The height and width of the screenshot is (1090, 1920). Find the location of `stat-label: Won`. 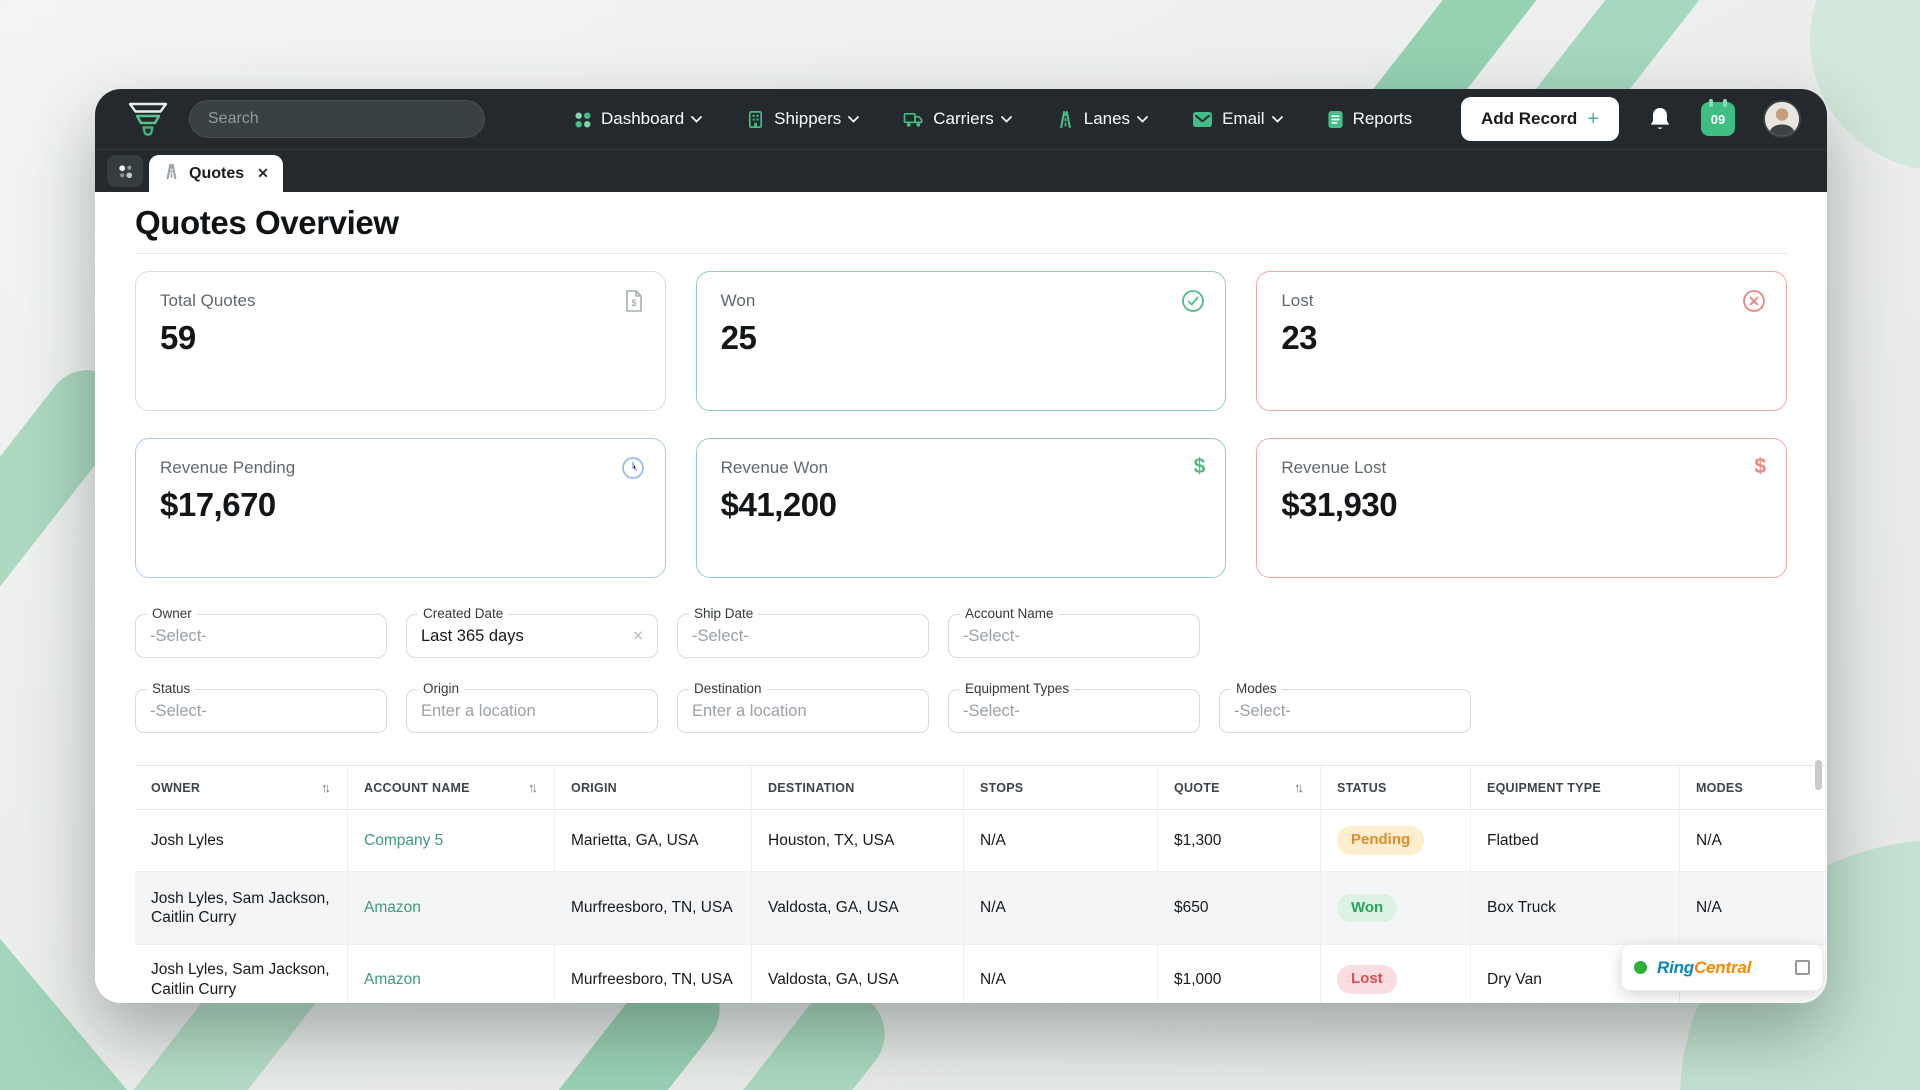

stat-label: Won is located at coordinates (738, 300).